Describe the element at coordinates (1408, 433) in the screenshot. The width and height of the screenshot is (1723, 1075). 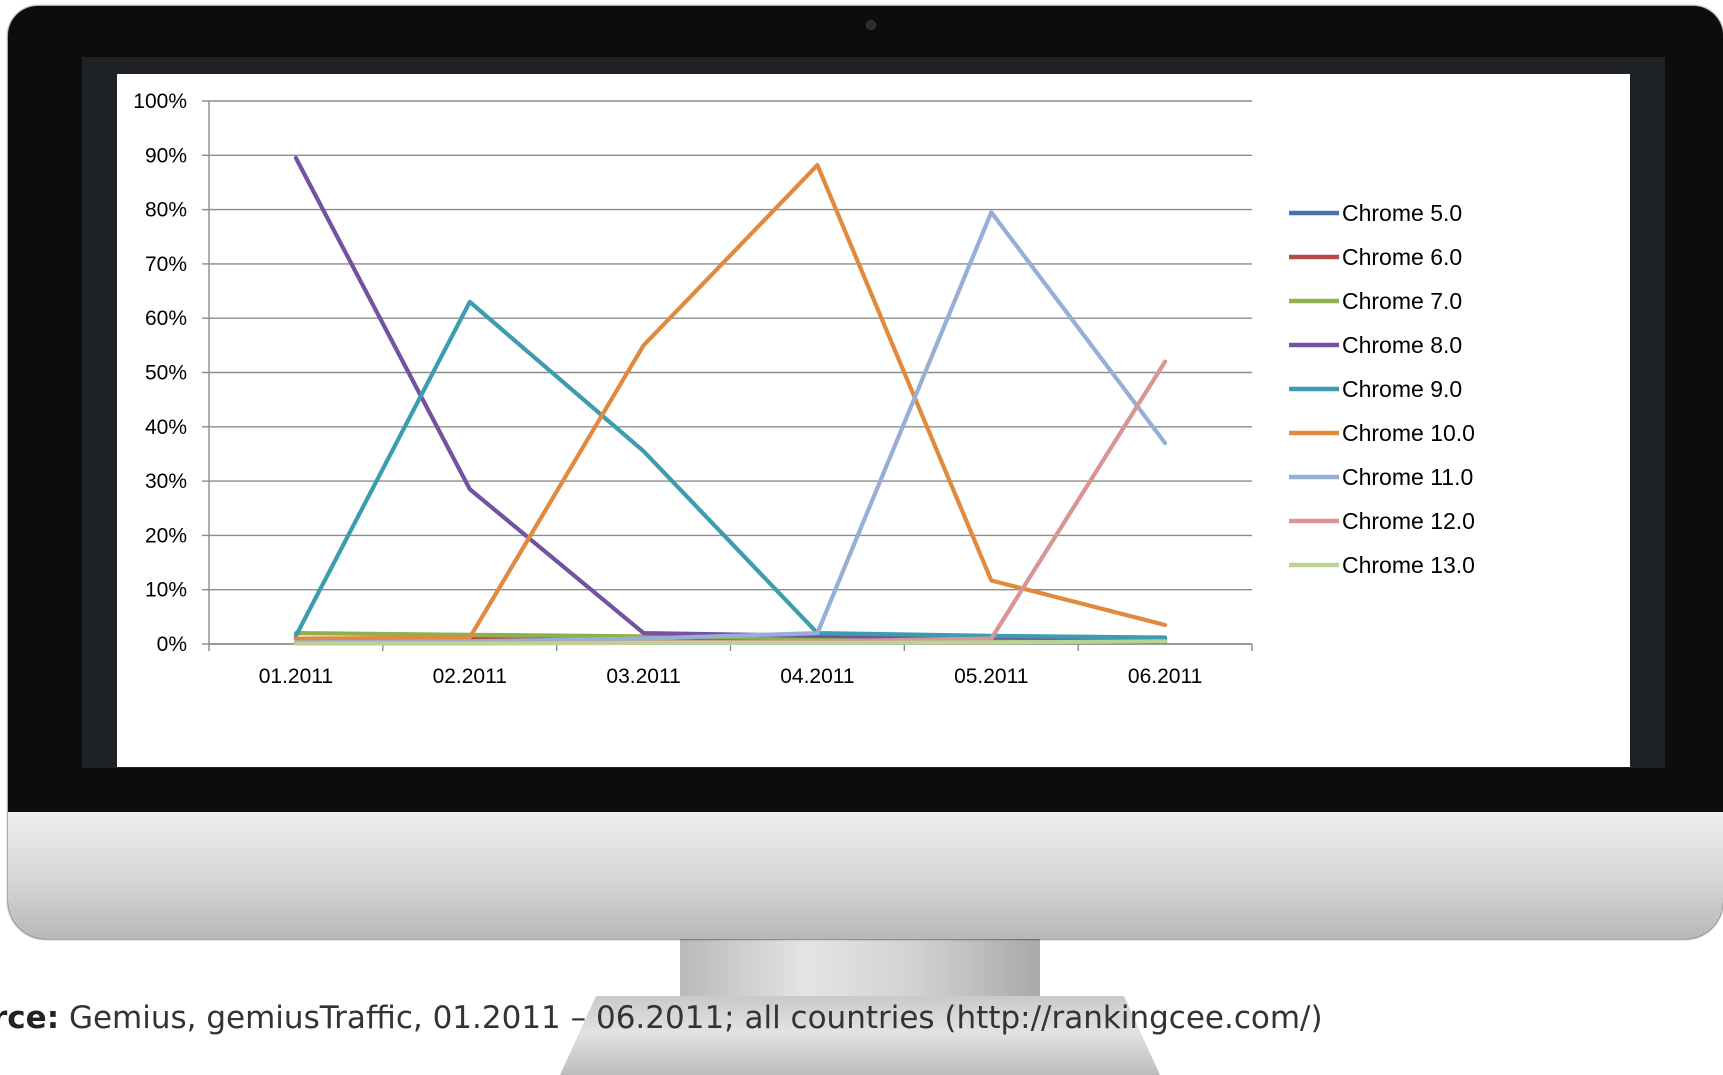
I see `legend-label: Chrome 10.0` at that location.